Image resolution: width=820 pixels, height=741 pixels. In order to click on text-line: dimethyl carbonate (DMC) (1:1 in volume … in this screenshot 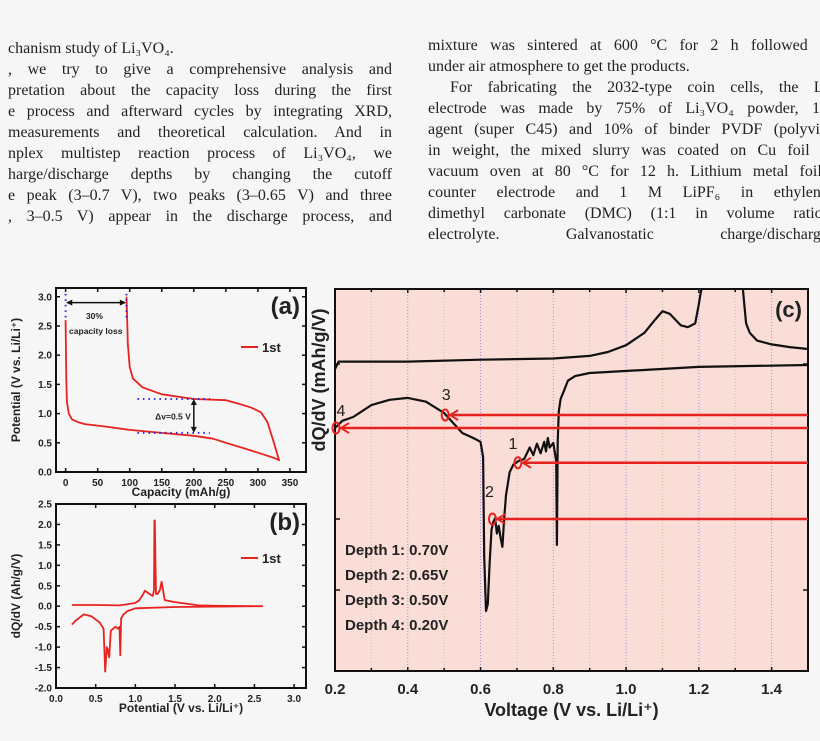, I will do `click(624, 213)`.